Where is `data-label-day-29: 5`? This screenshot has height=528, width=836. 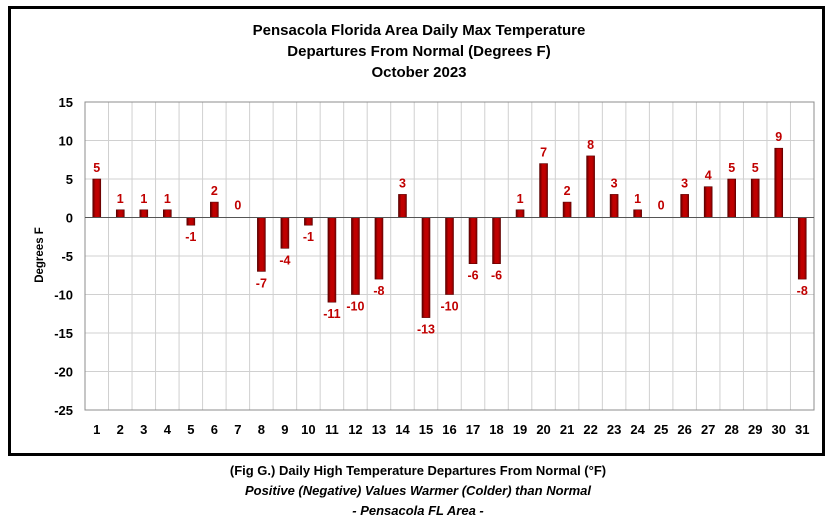
data-label-day-29: 5 is located at coordinates (755, 168).